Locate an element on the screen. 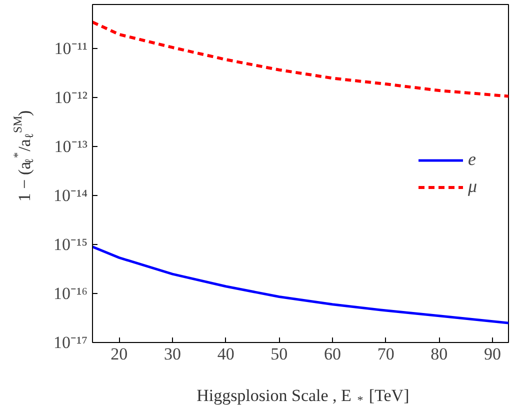 The height and width of the screenshot is (410, 512). x-tick-label: 60 is located at coordinates (332, 354).